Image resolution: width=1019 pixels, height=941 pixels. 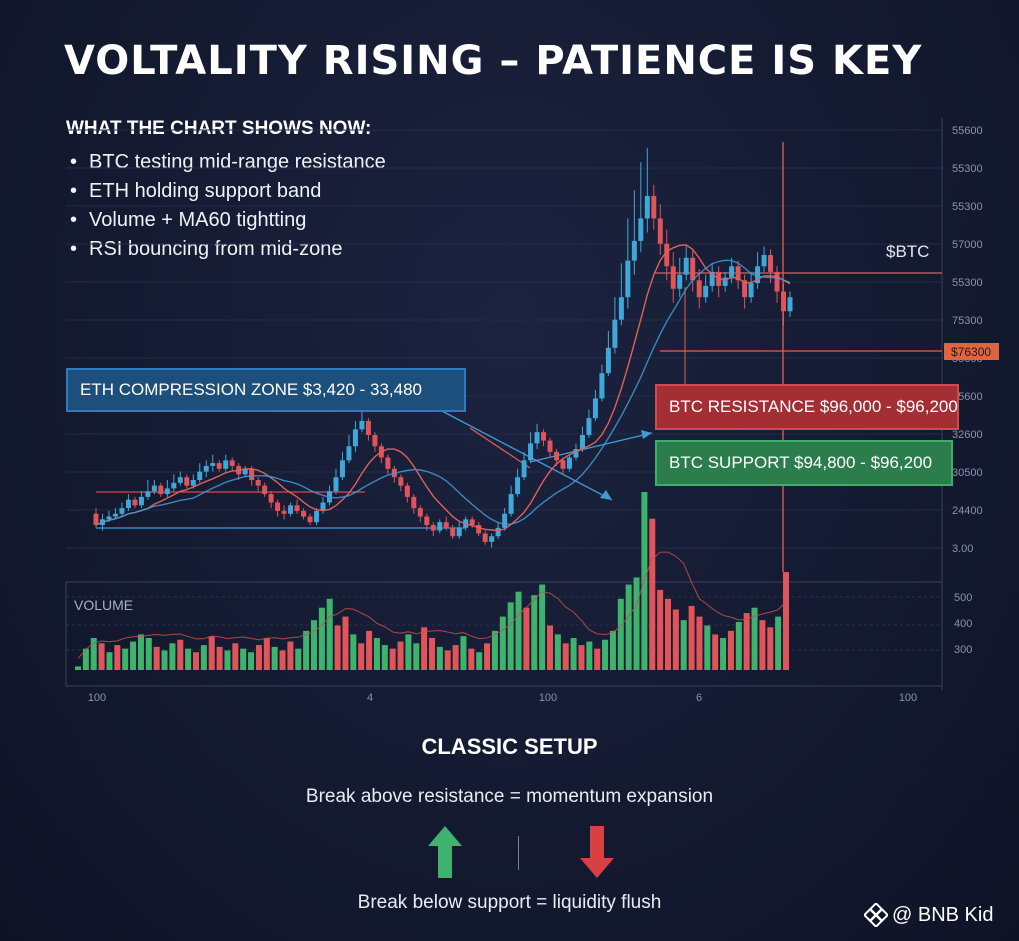 I want to click on btc-ticker-label: $BTC, so click(x=908, y=251).